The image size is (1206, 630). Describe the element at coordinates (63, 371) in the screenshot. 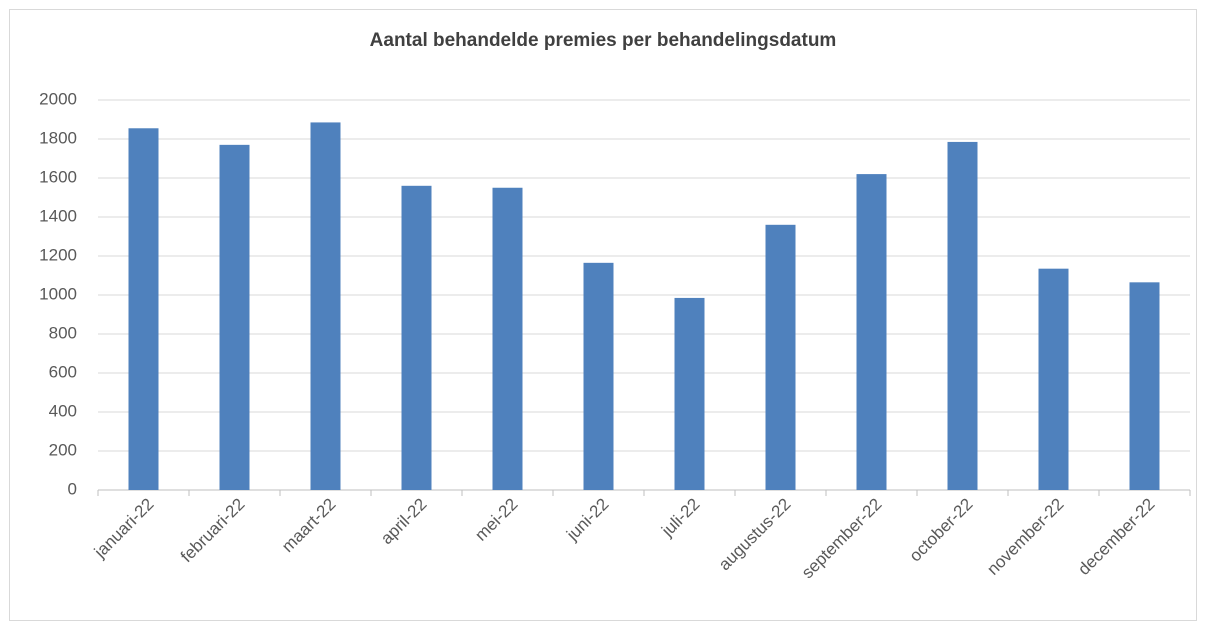

I see `y-tick-label: 600` at that location.